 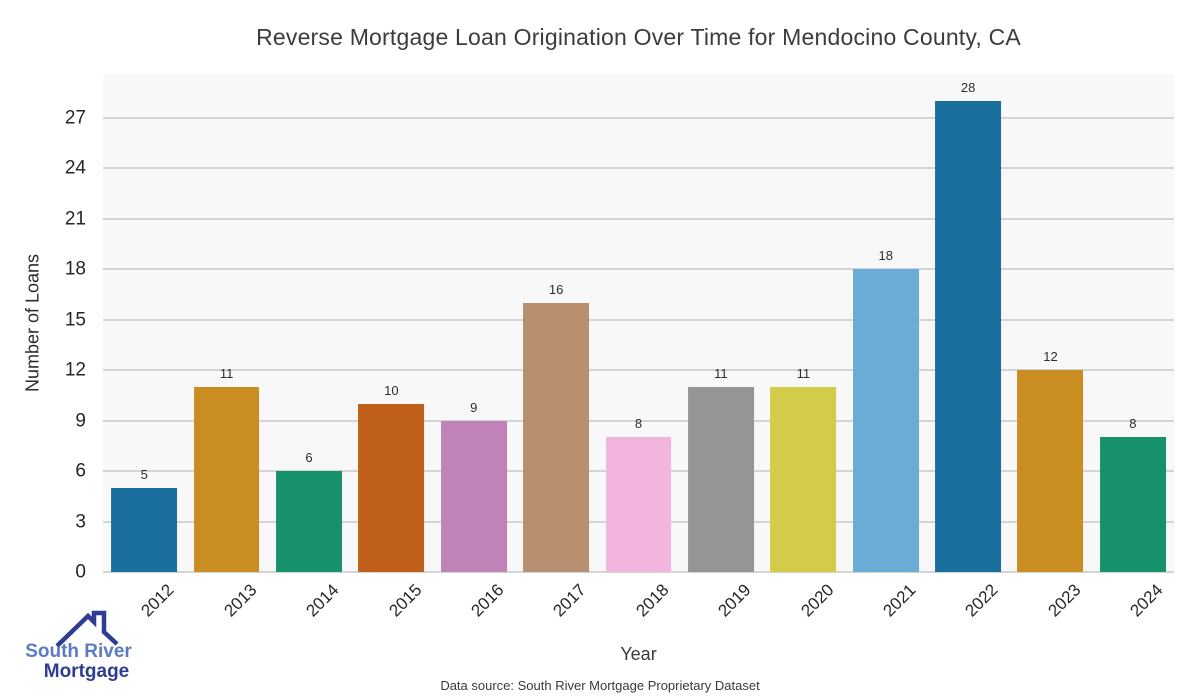 I want to click on bar-slot-2022: 28 2022, so click(x=968, y=347).